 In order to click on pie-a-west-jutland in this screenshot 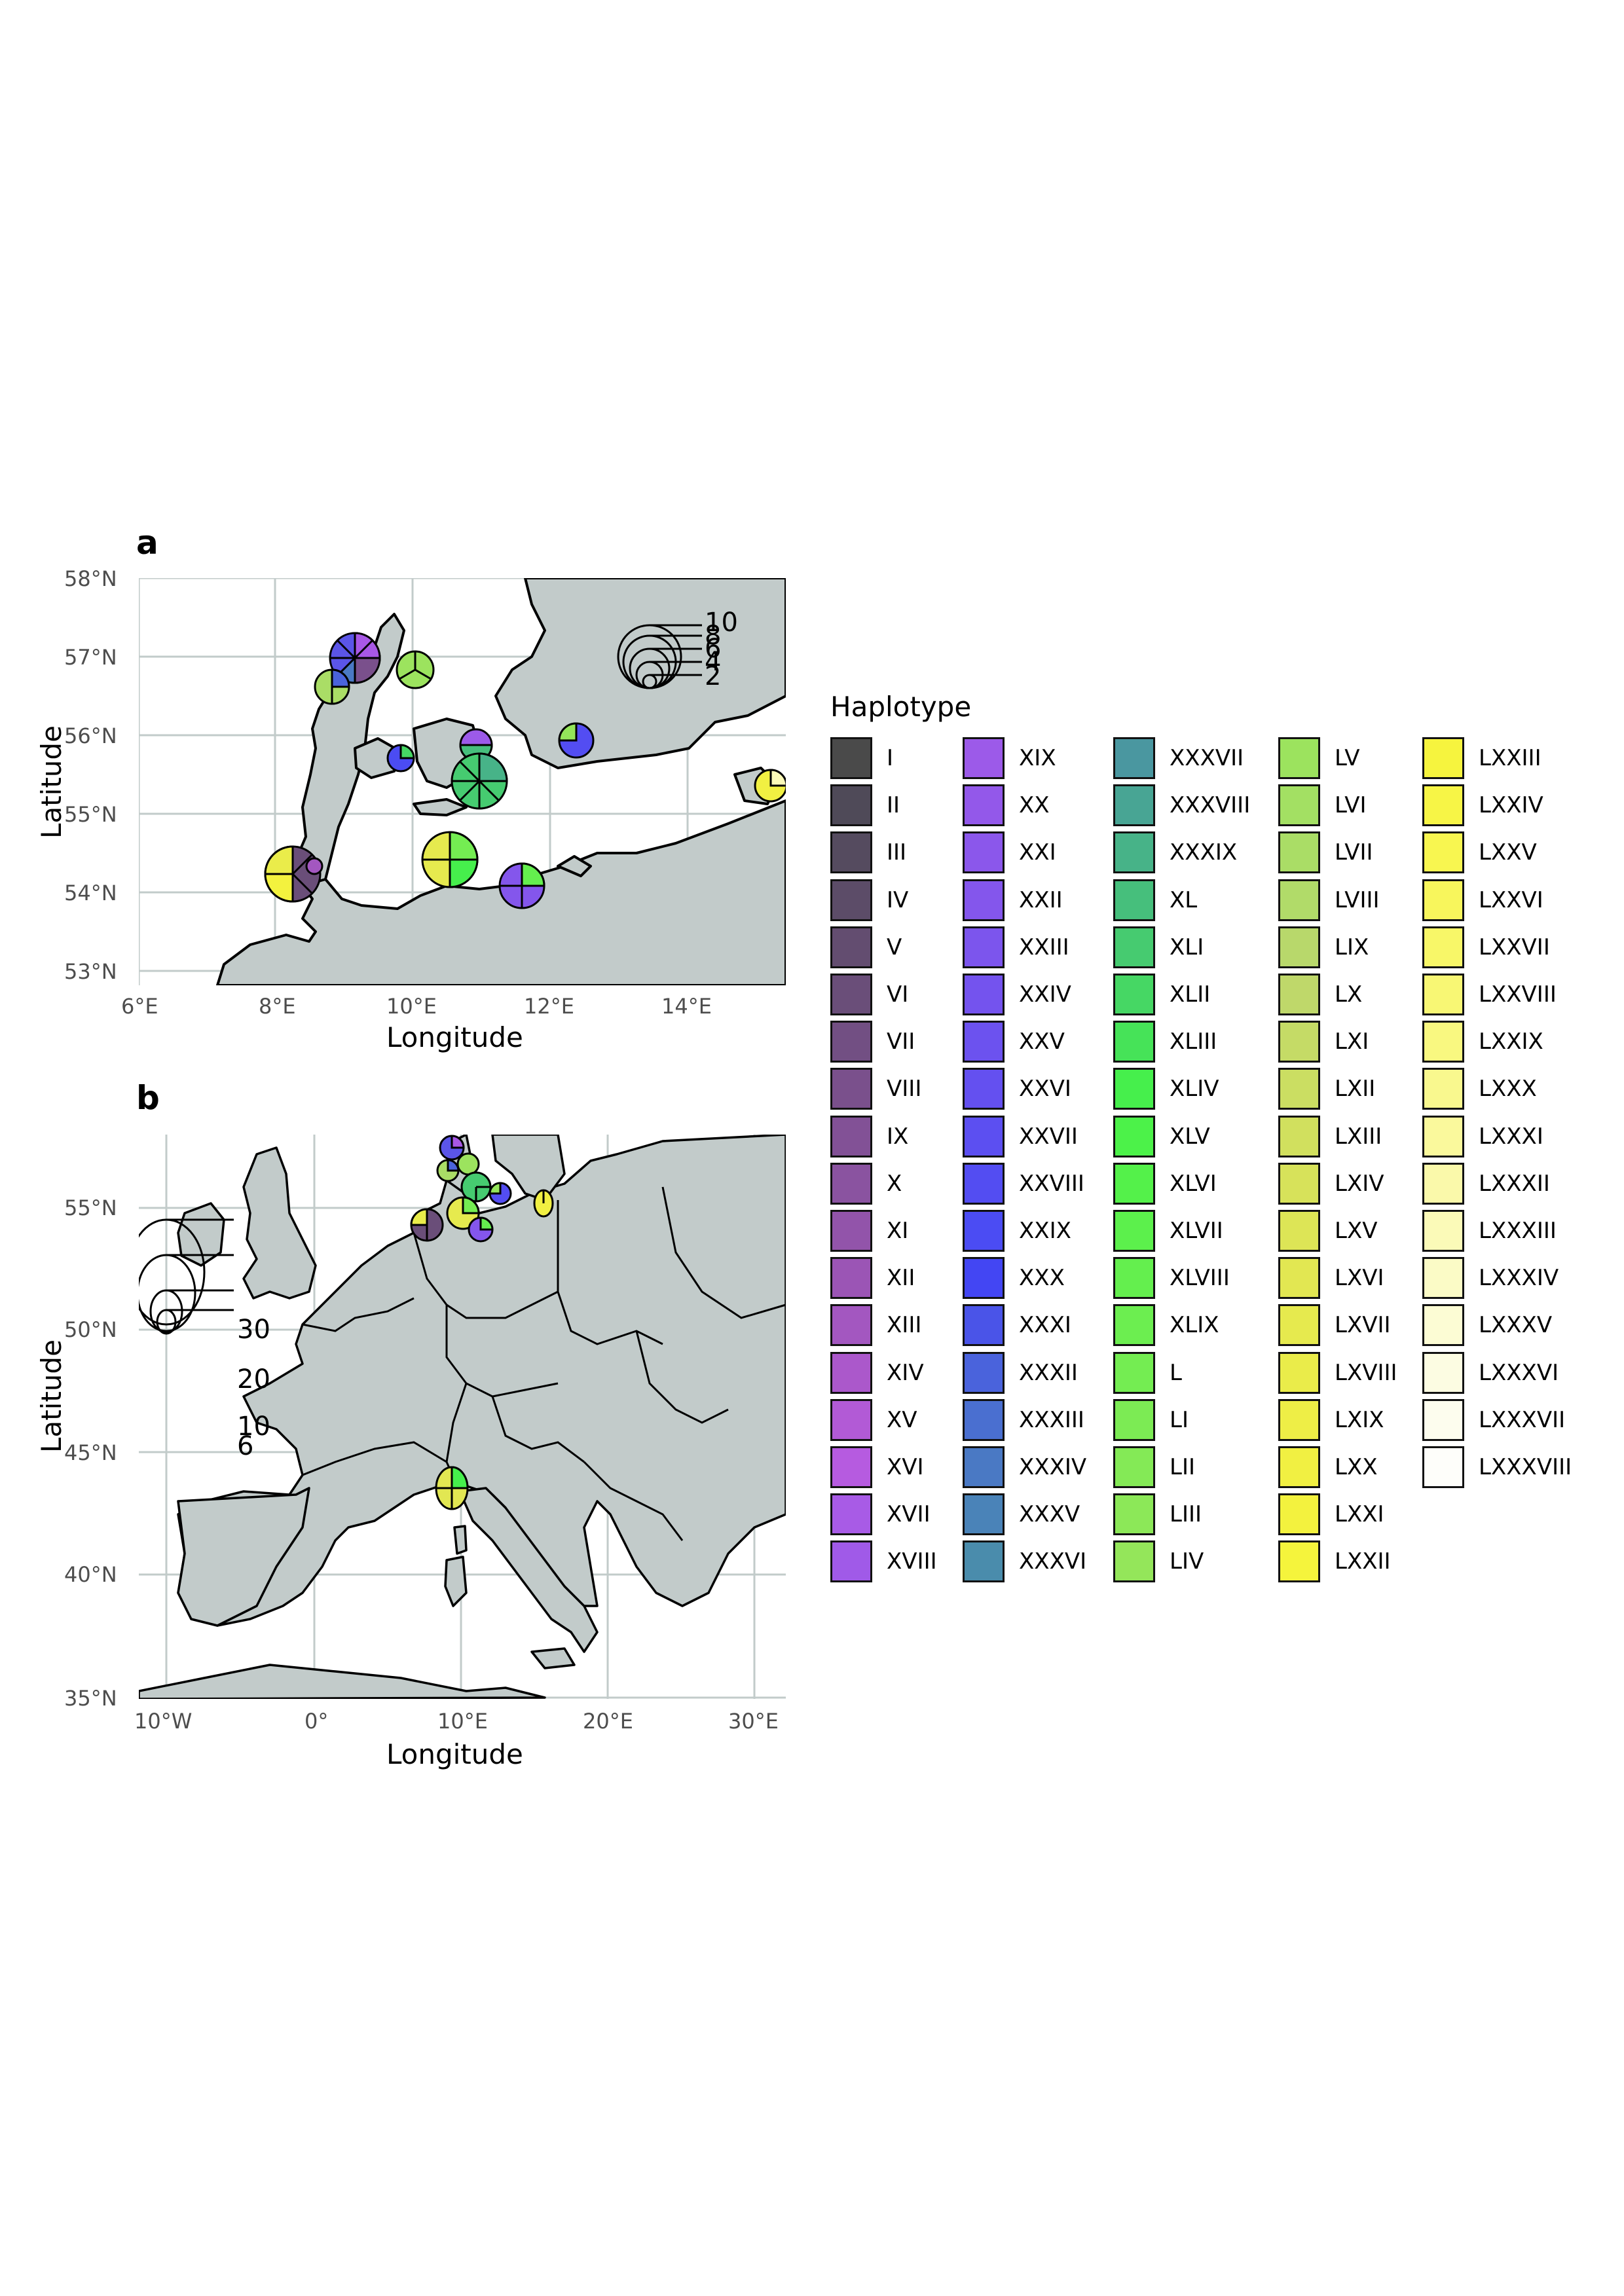, I will do `click(332, 686)`.